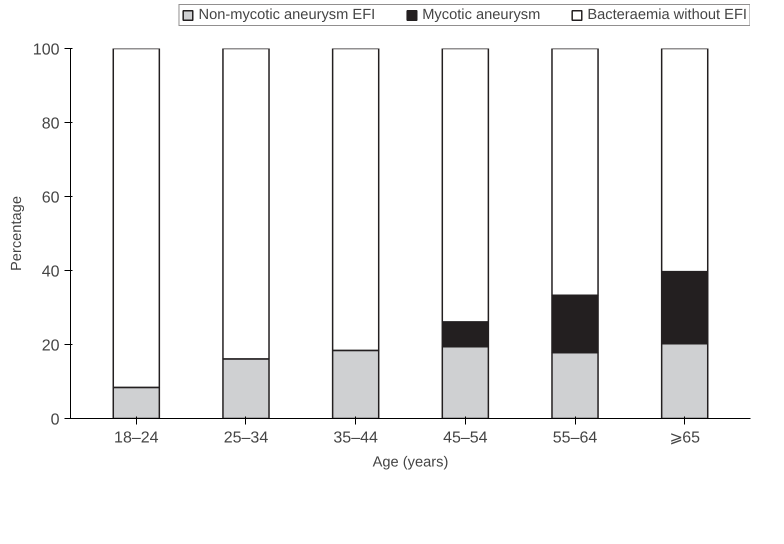 The width and height of the screenshot is (784, 544). I want to click on x-tick-label: 18–24, so click(136, 438).